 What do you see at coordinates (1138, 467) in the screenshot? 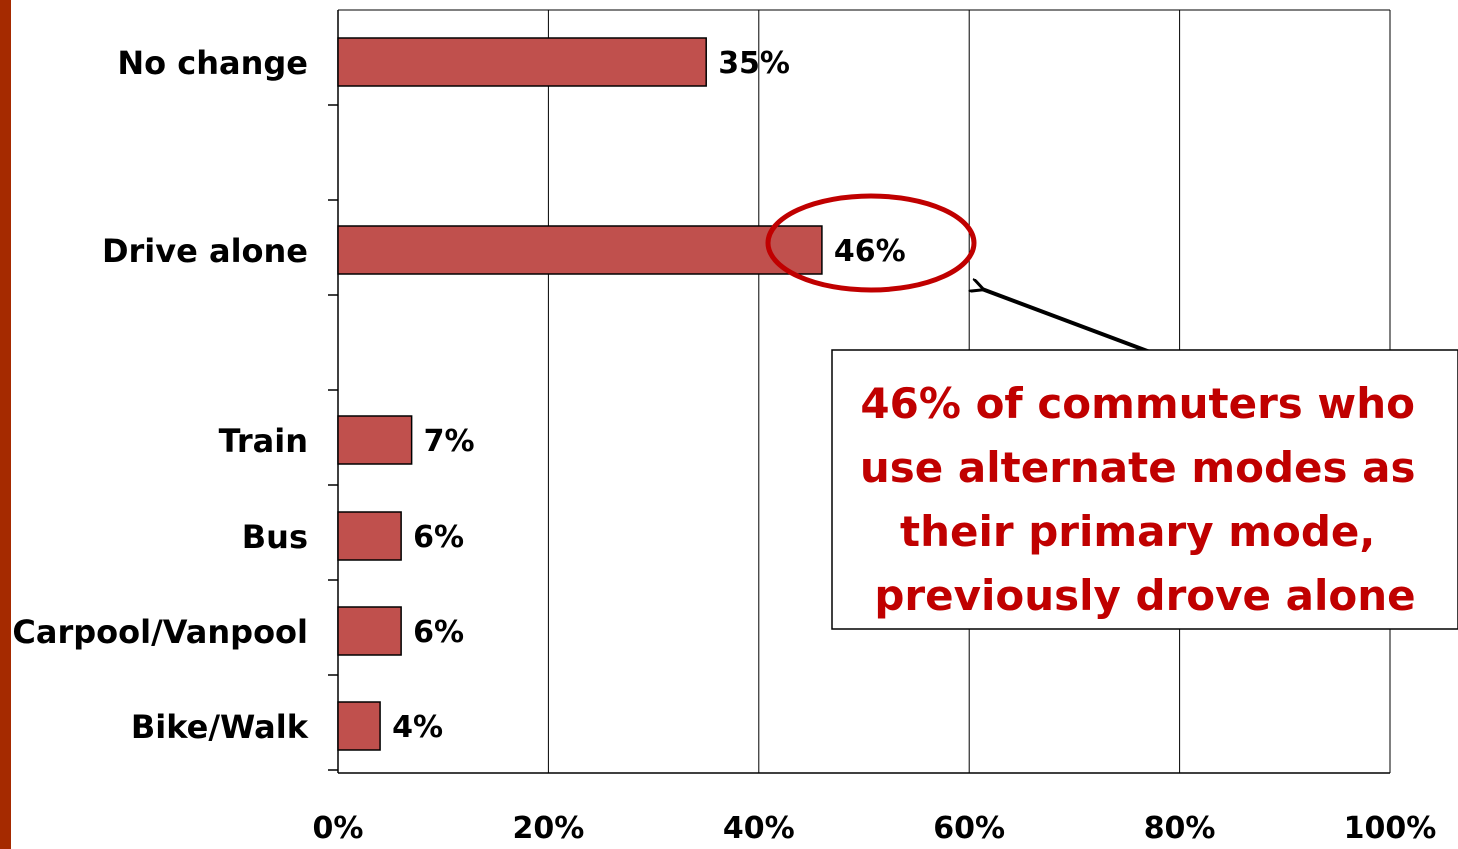
I see `callout-line-2: use alternate modes as` at bounding box center [1138, 467].